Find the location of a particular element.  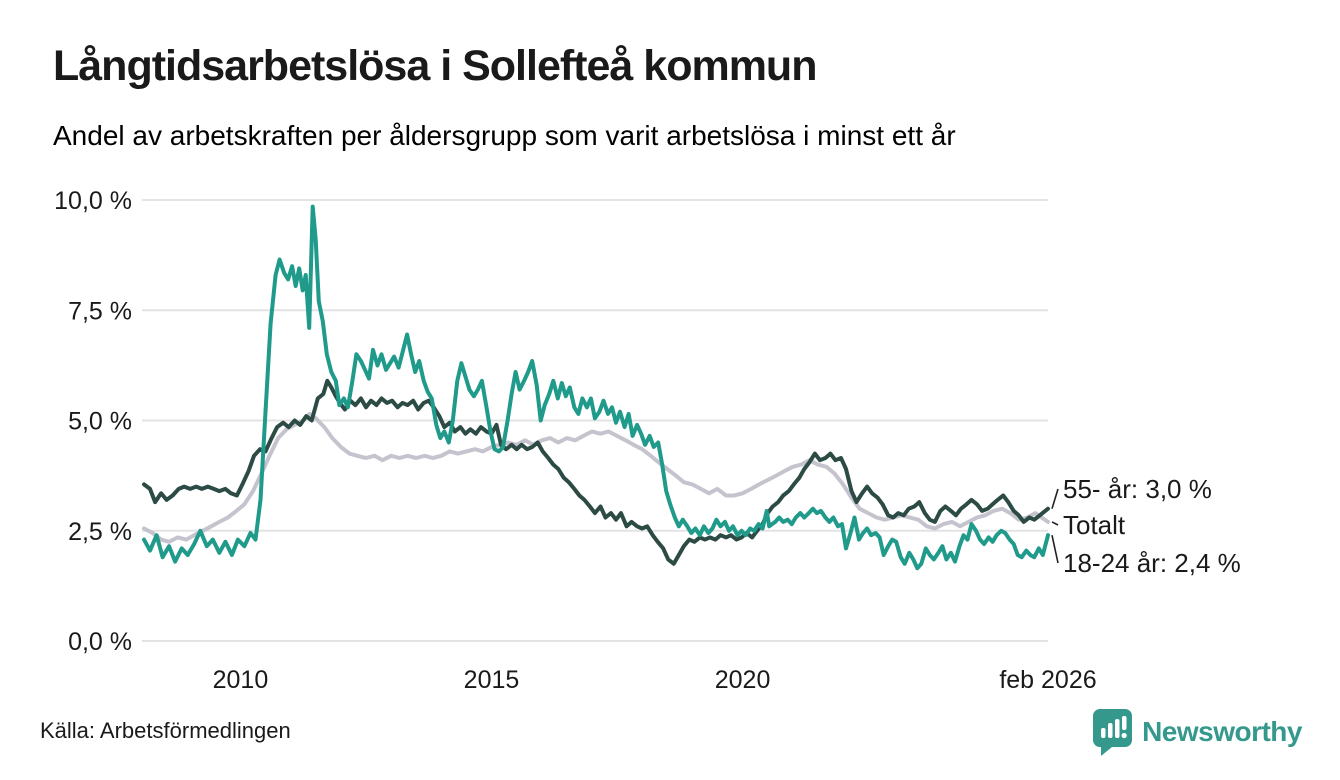

y-axis-tick-labels: 10,0 % 7,5 % 5,0 % 2,5 % 0,0 % is located at coordinates (93, 421).